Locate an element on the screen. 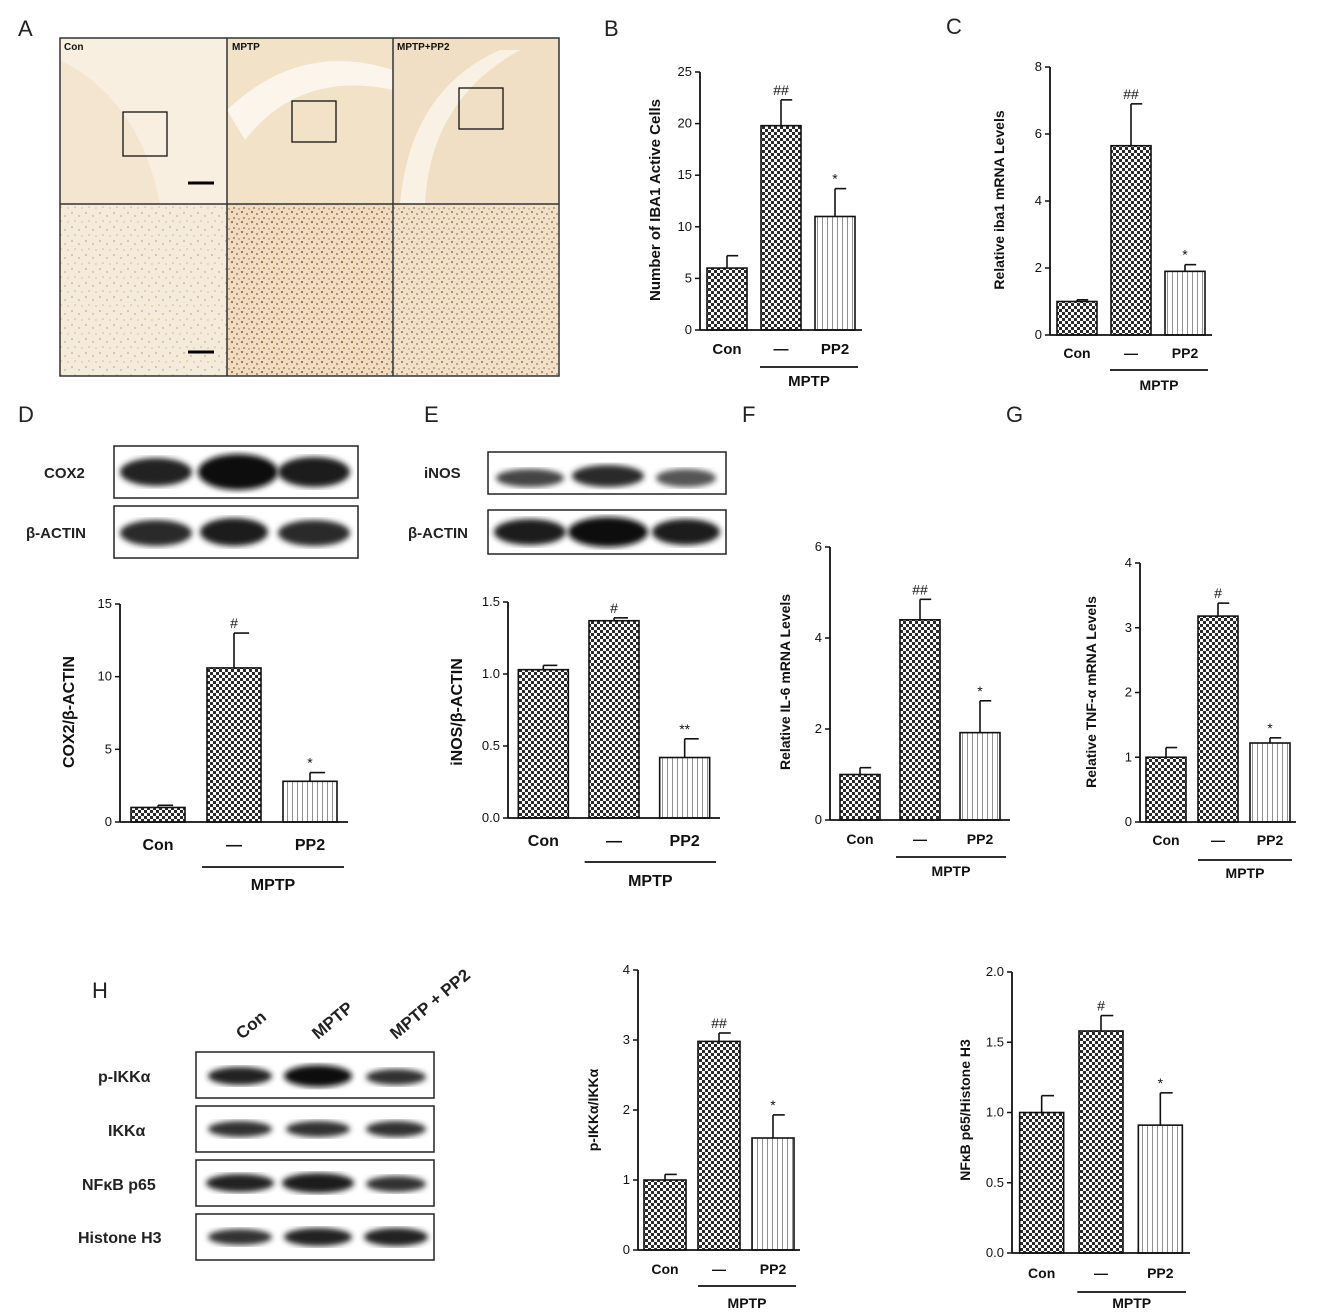 This screenshot has width=1325, height=1314. panel-letter-C: C is located at coordinates (954, 26).